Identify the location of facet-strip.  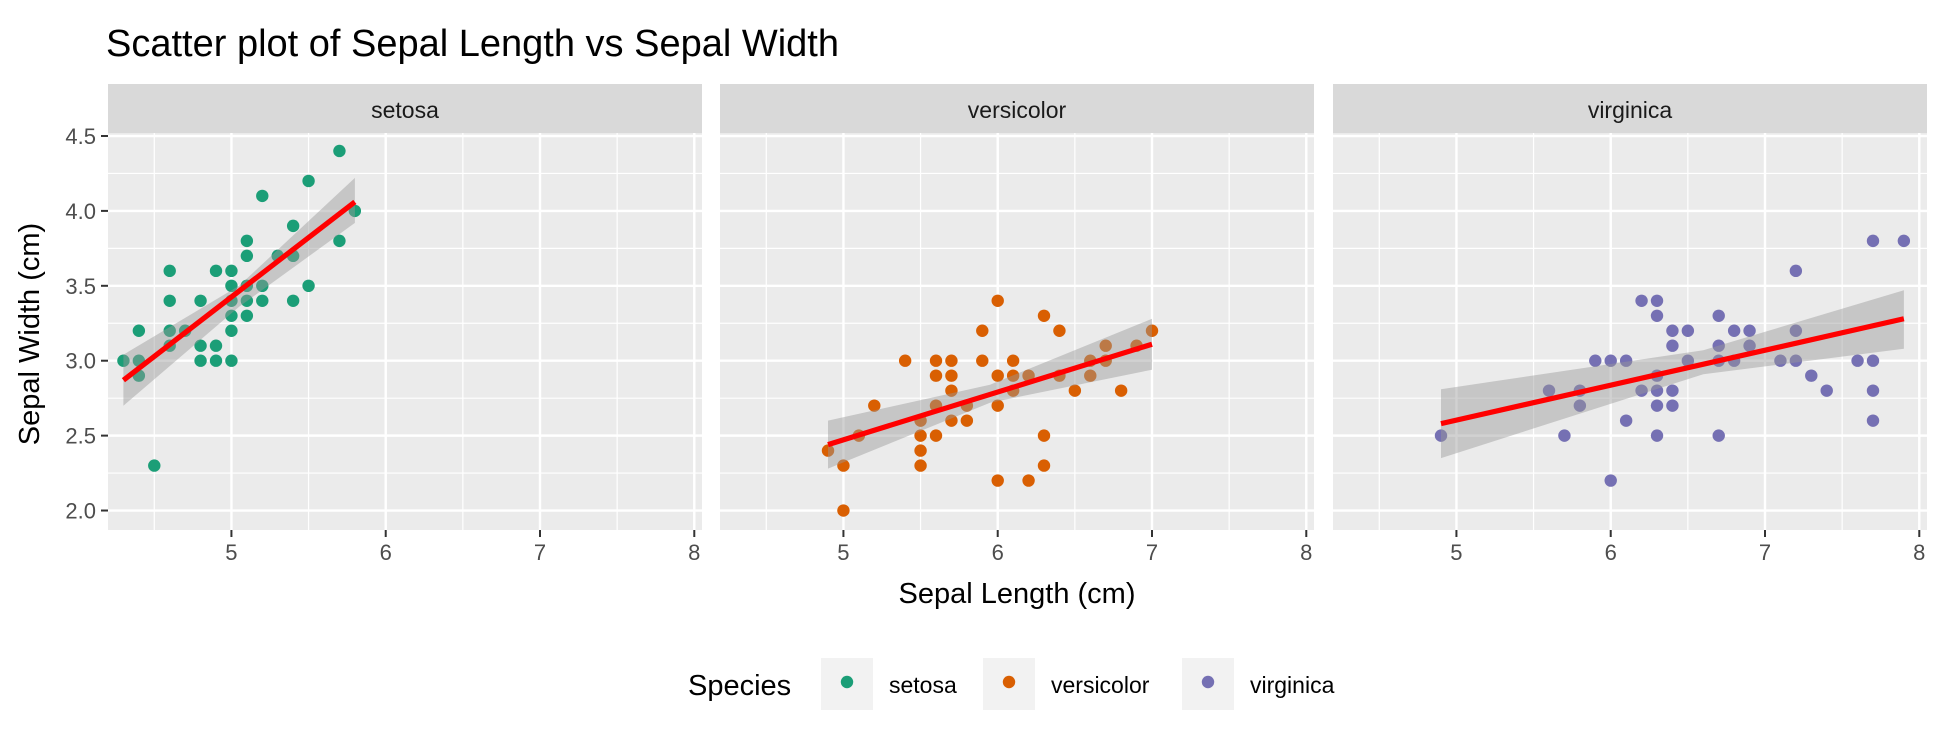
(1017, 108).